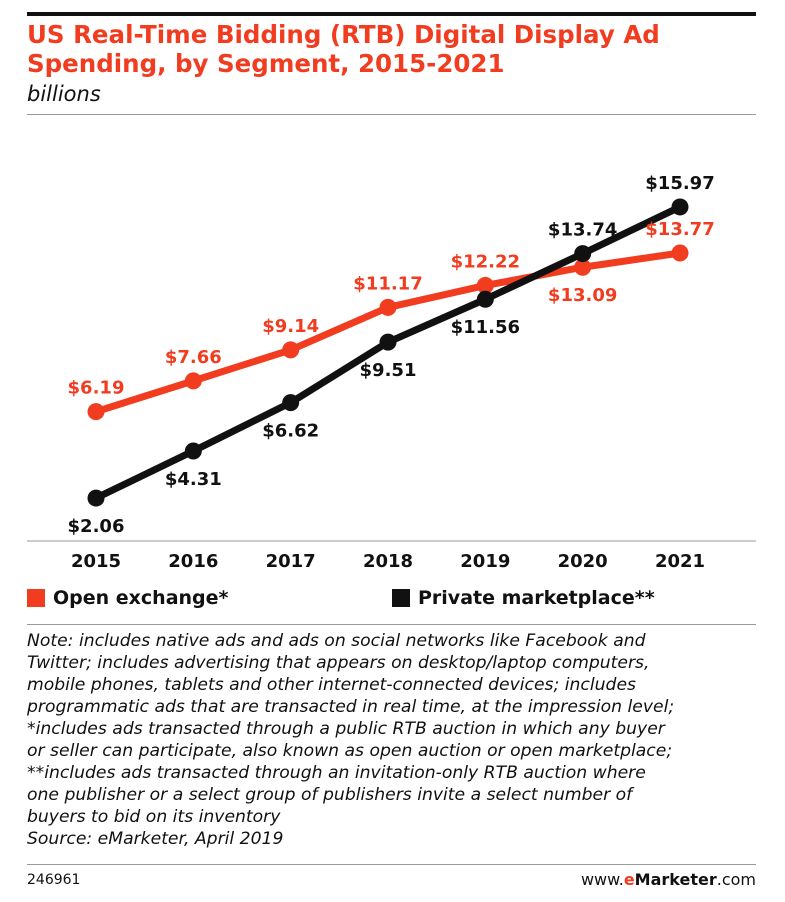  Describe the element at coordinates (391, 114) in the screenshot. I see `title-divider` at that location.